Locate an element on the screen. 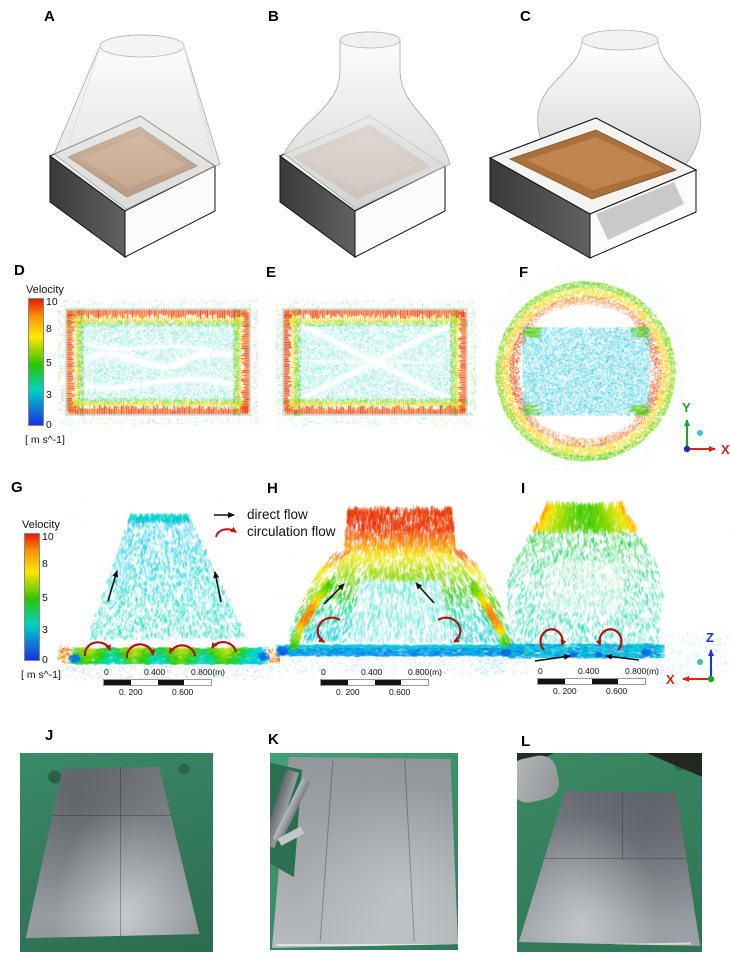  scale-bar-h: 0 0.400 0.800(m) 0. 200 0.600 is located at coordinates (380, 684).